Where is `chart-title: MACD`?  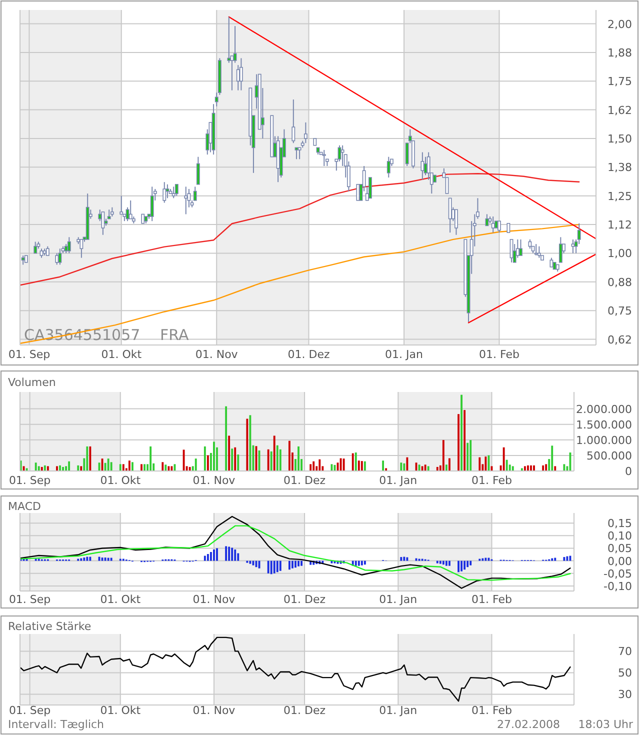 chart-title: MACD is located at coordinates (24, 506).